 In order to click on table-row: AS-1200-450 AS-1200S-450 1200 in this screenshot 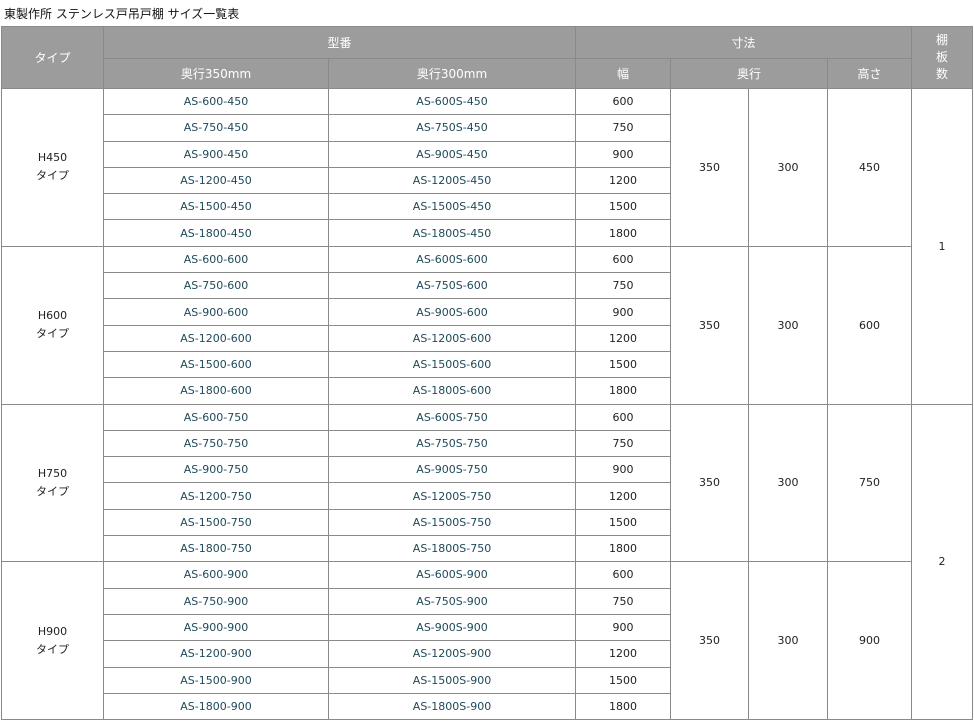, I will do `click(487, 180)`.